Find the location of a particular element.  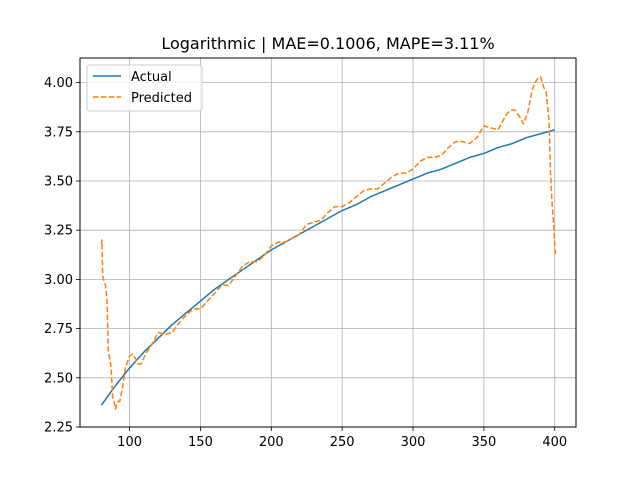

y-axis-ticks: 2.25 2.50 2.75 3.00 3.25 3.50 3.75 4.00 is located at coordinates (62, 256).